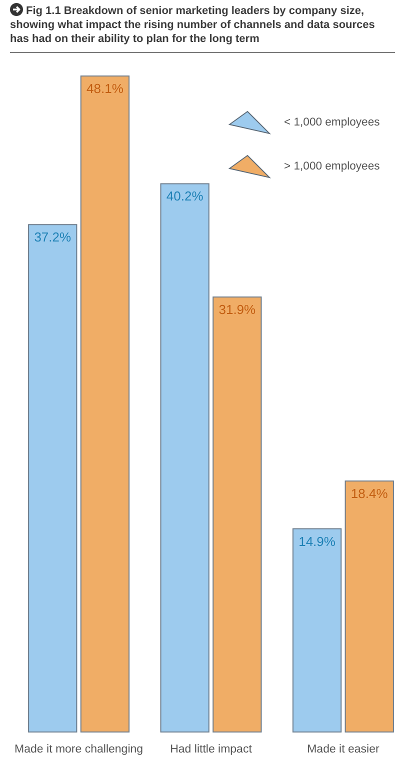 This screenshot has height=768, width=404. I want to click on data-label: 31.9%, so click(237, 309).